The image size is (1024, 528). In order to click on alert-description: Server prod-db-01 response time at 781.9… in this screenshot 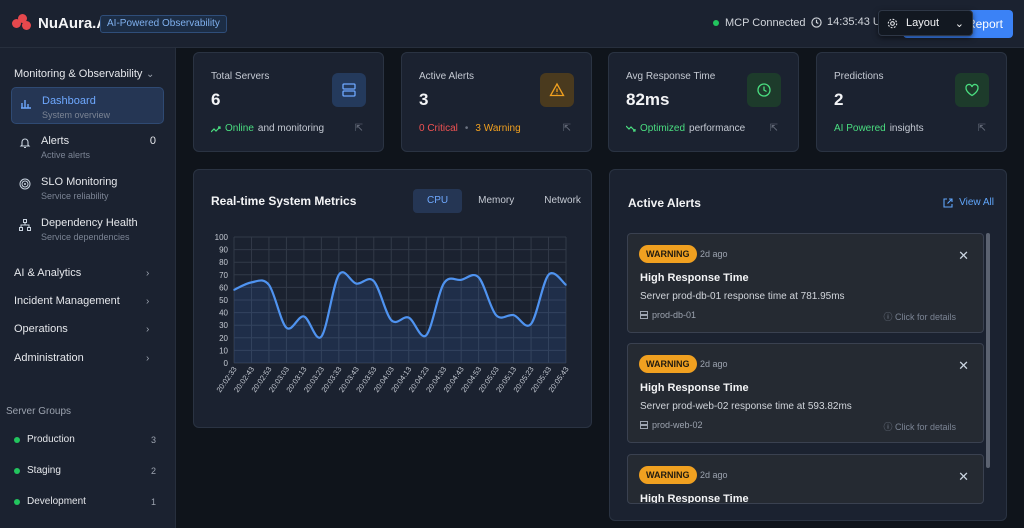, I will do `click(742, 296)`.